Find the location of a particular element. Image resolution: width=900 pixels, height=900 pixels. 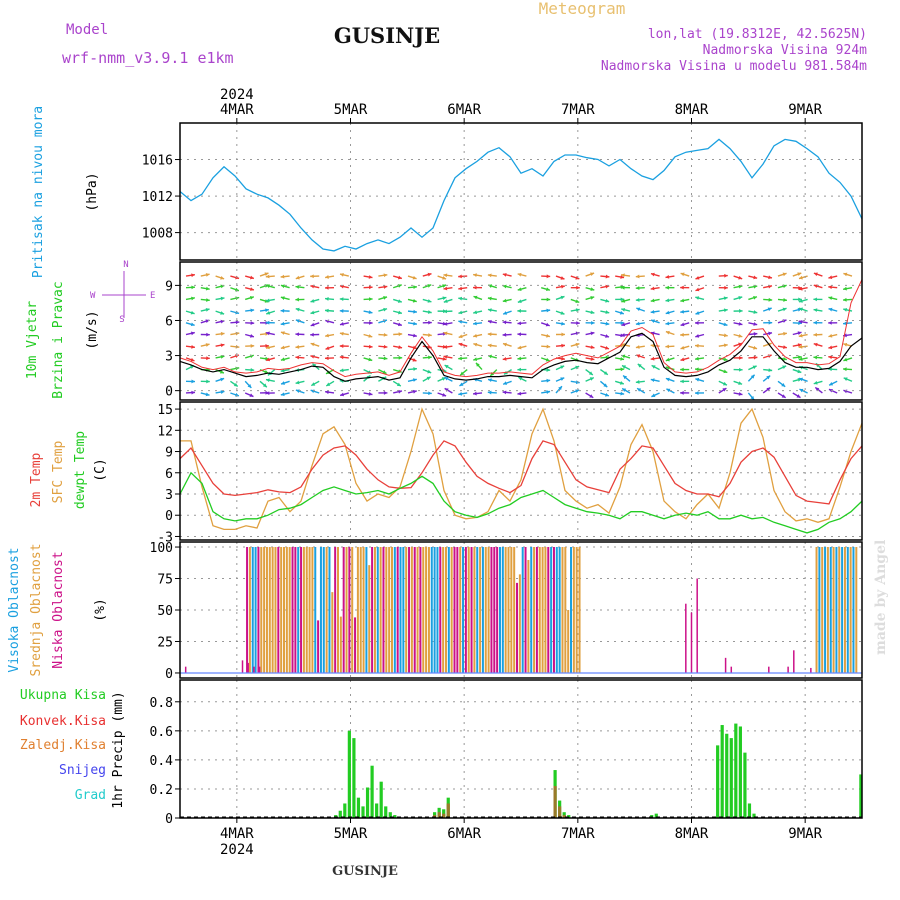

bottom-xtick-label: 6MAR is located at coordinates (464, 834).